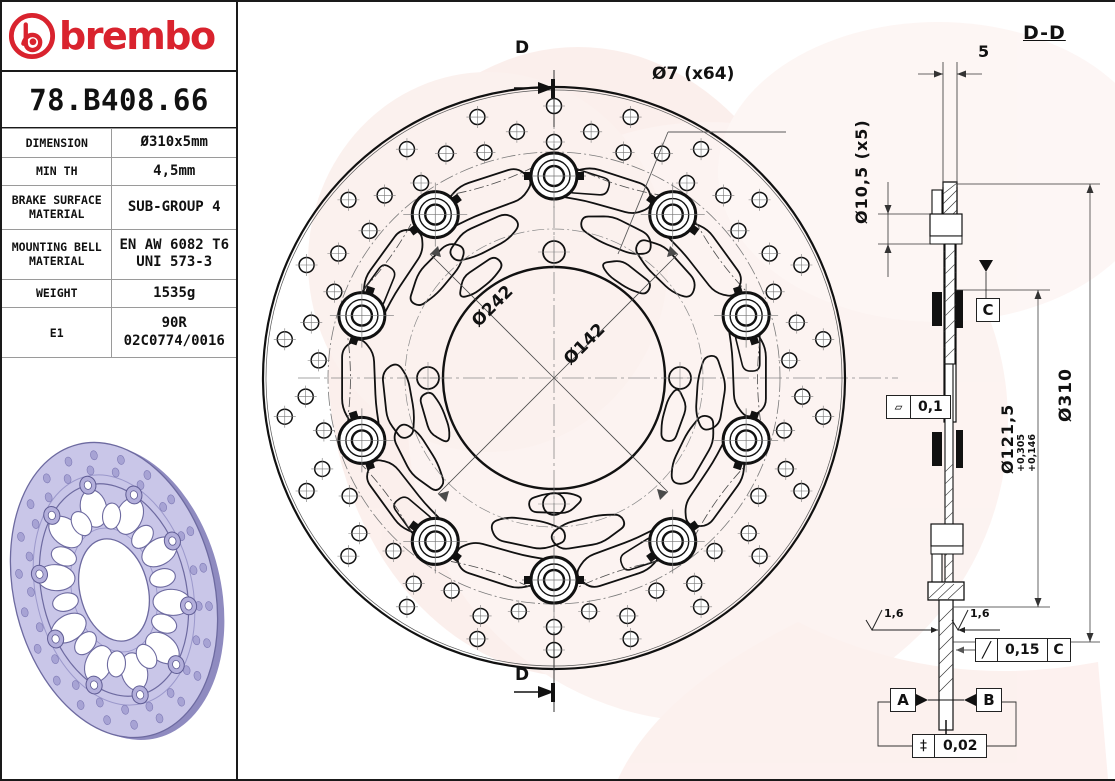 This screenshot has width=1115, height=781. What do you see at coordinates (534, 98) in the screenshot?
I see `section-marker-top` at bounding box center [534, 98].